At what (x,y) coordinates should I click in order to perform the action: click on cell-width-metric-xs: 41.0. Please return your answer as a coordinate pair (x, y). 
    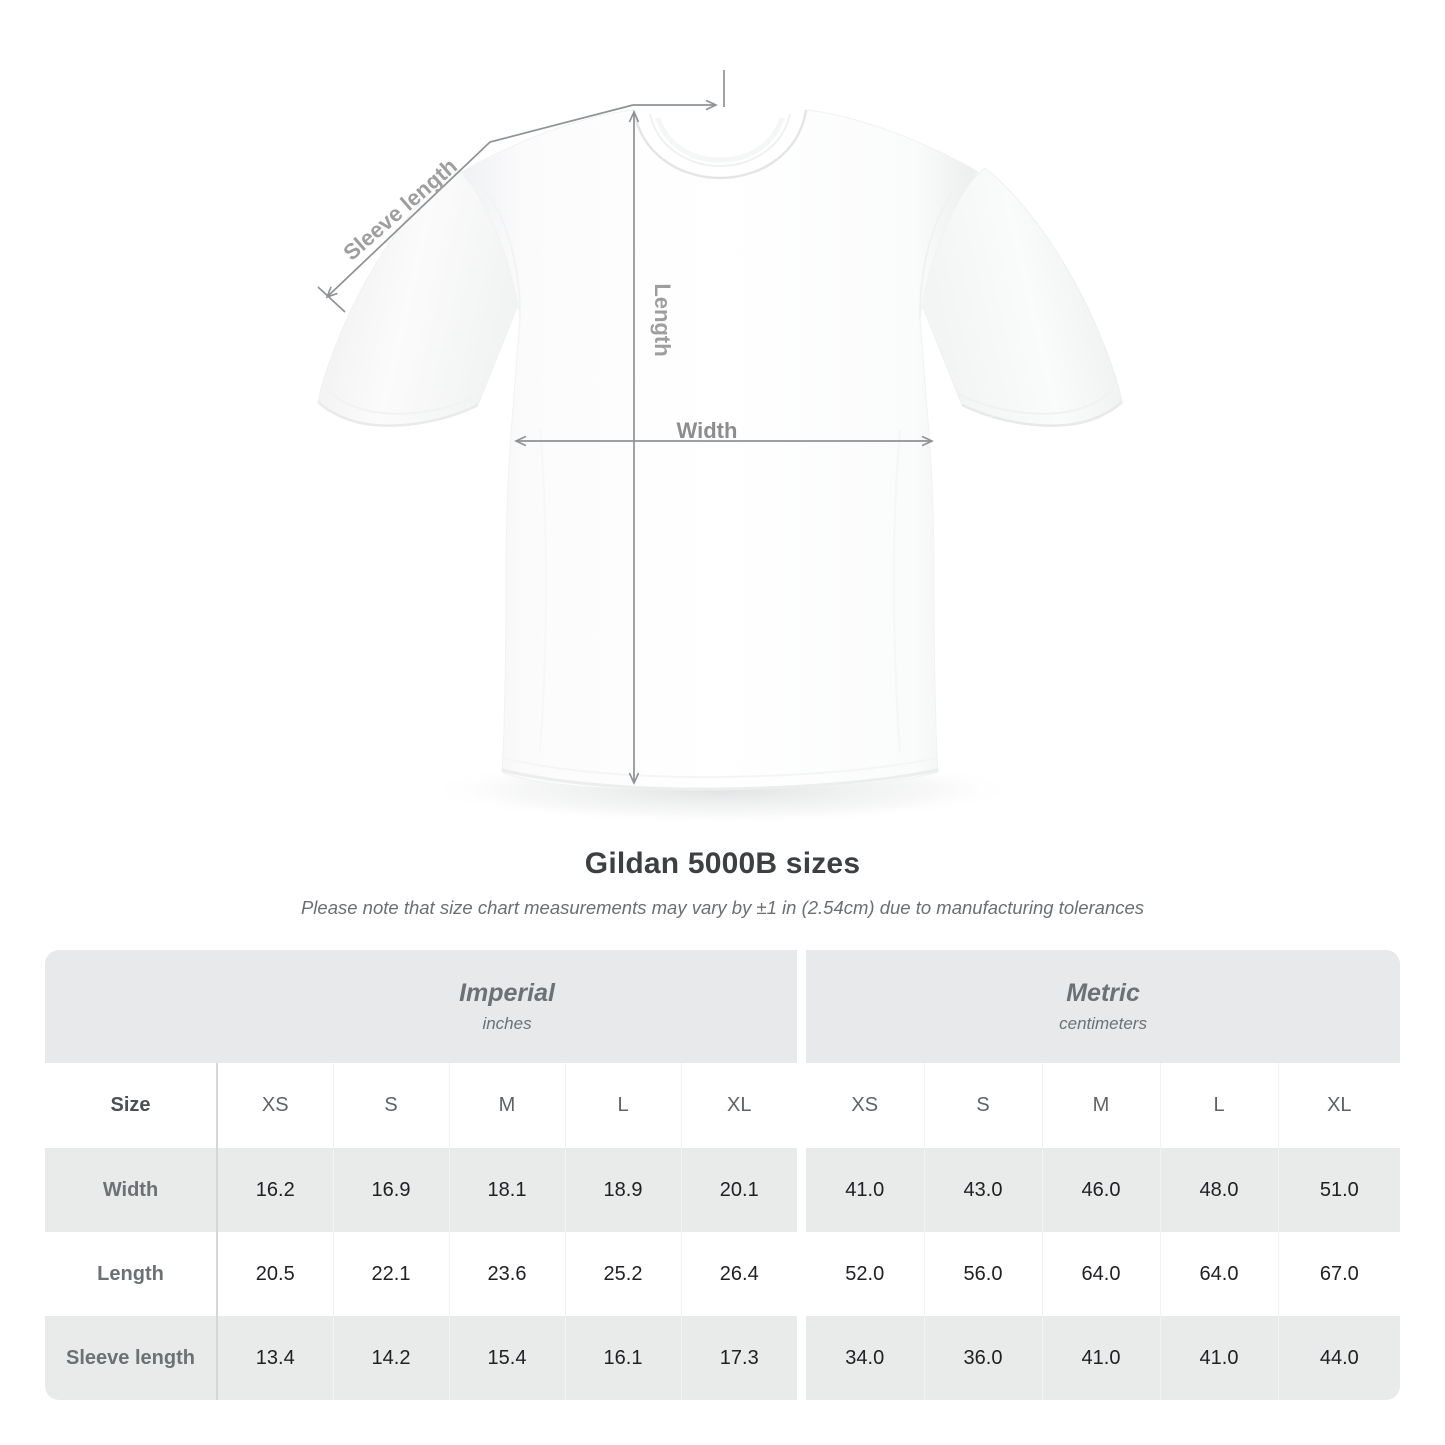
    Looking at the image, I should click on (865, 1190).